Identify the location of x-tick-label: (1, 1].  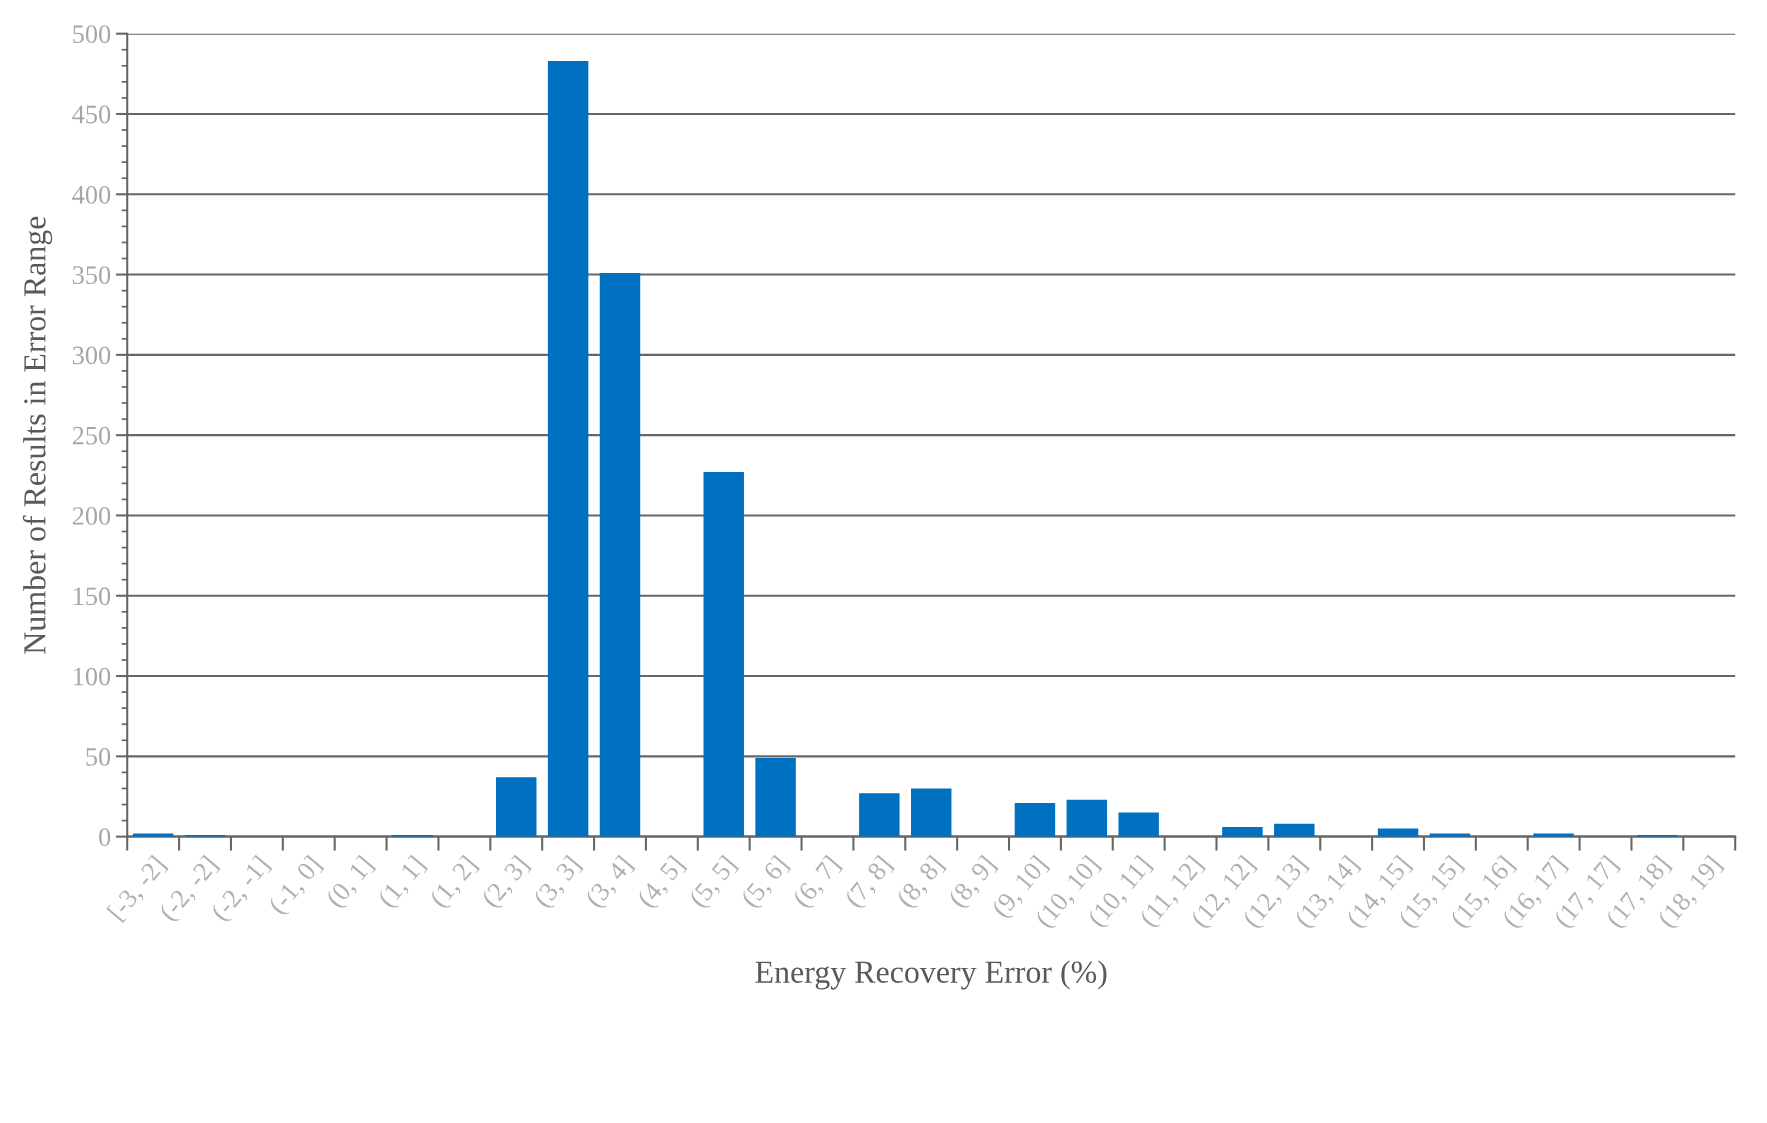
(403, 883).